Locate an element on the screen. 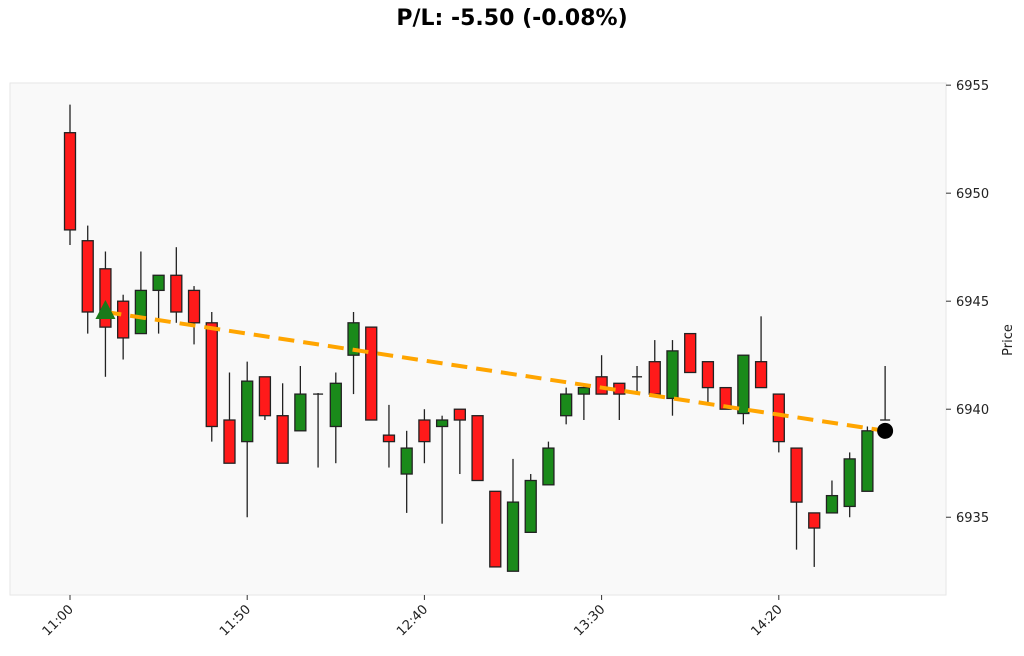  x-tick-label: 14:20 is located at coordinates (767, 620).